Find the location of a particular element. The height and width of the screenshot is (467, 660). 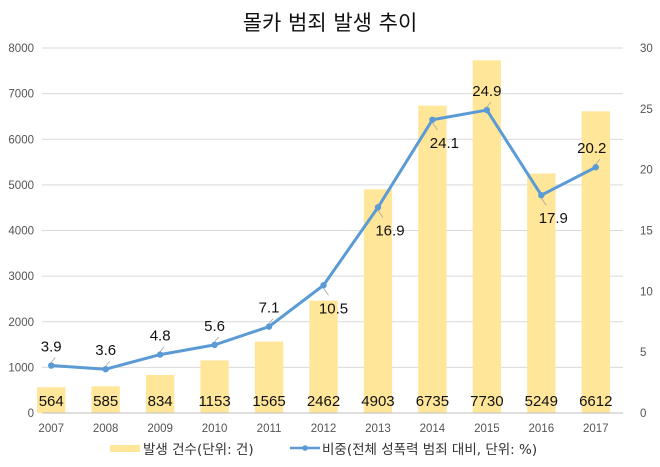

x-tick-label: 2016 is located at coordinates (542, 429).